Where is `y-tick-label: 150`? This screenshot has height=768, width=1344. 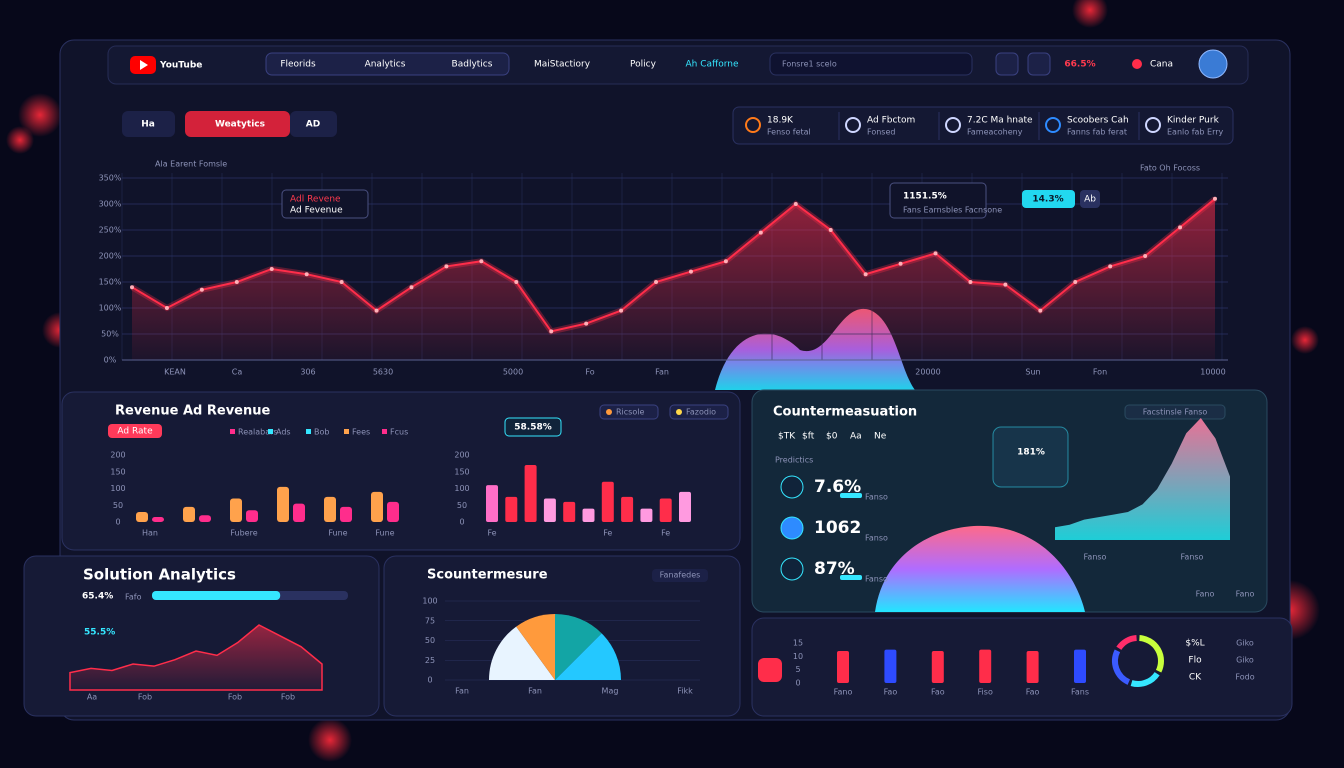 y-tick-label: 150 is located at coordinates (117, 471).